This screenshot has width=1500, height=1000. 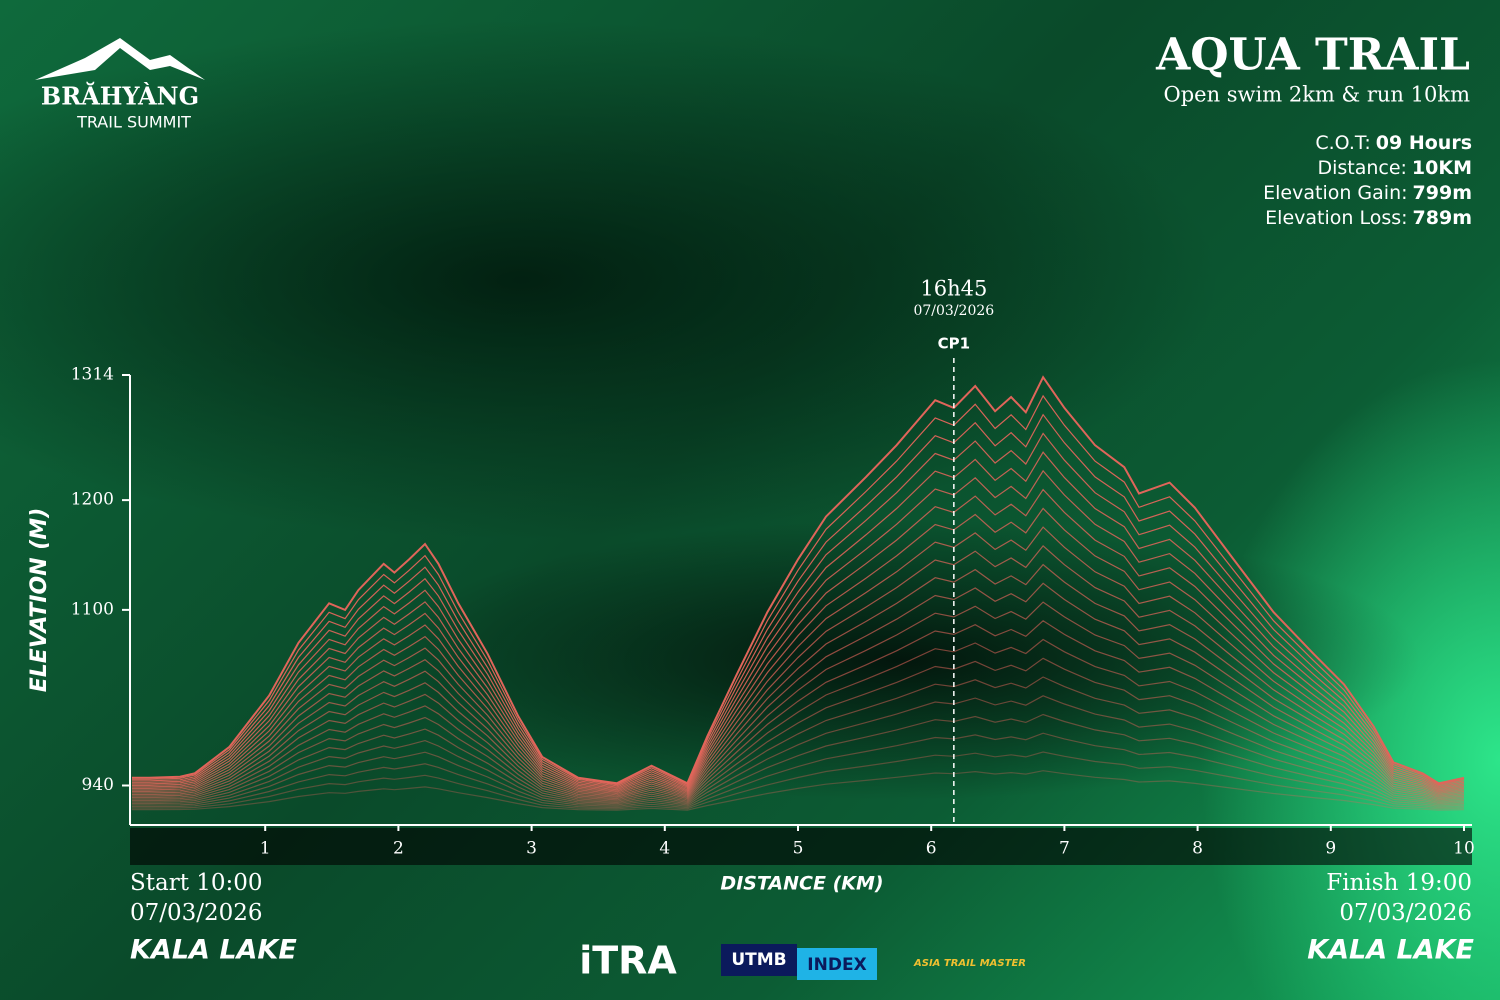 I want to click on finish-place: KALA LAKE, so click(x=1390, y=950).